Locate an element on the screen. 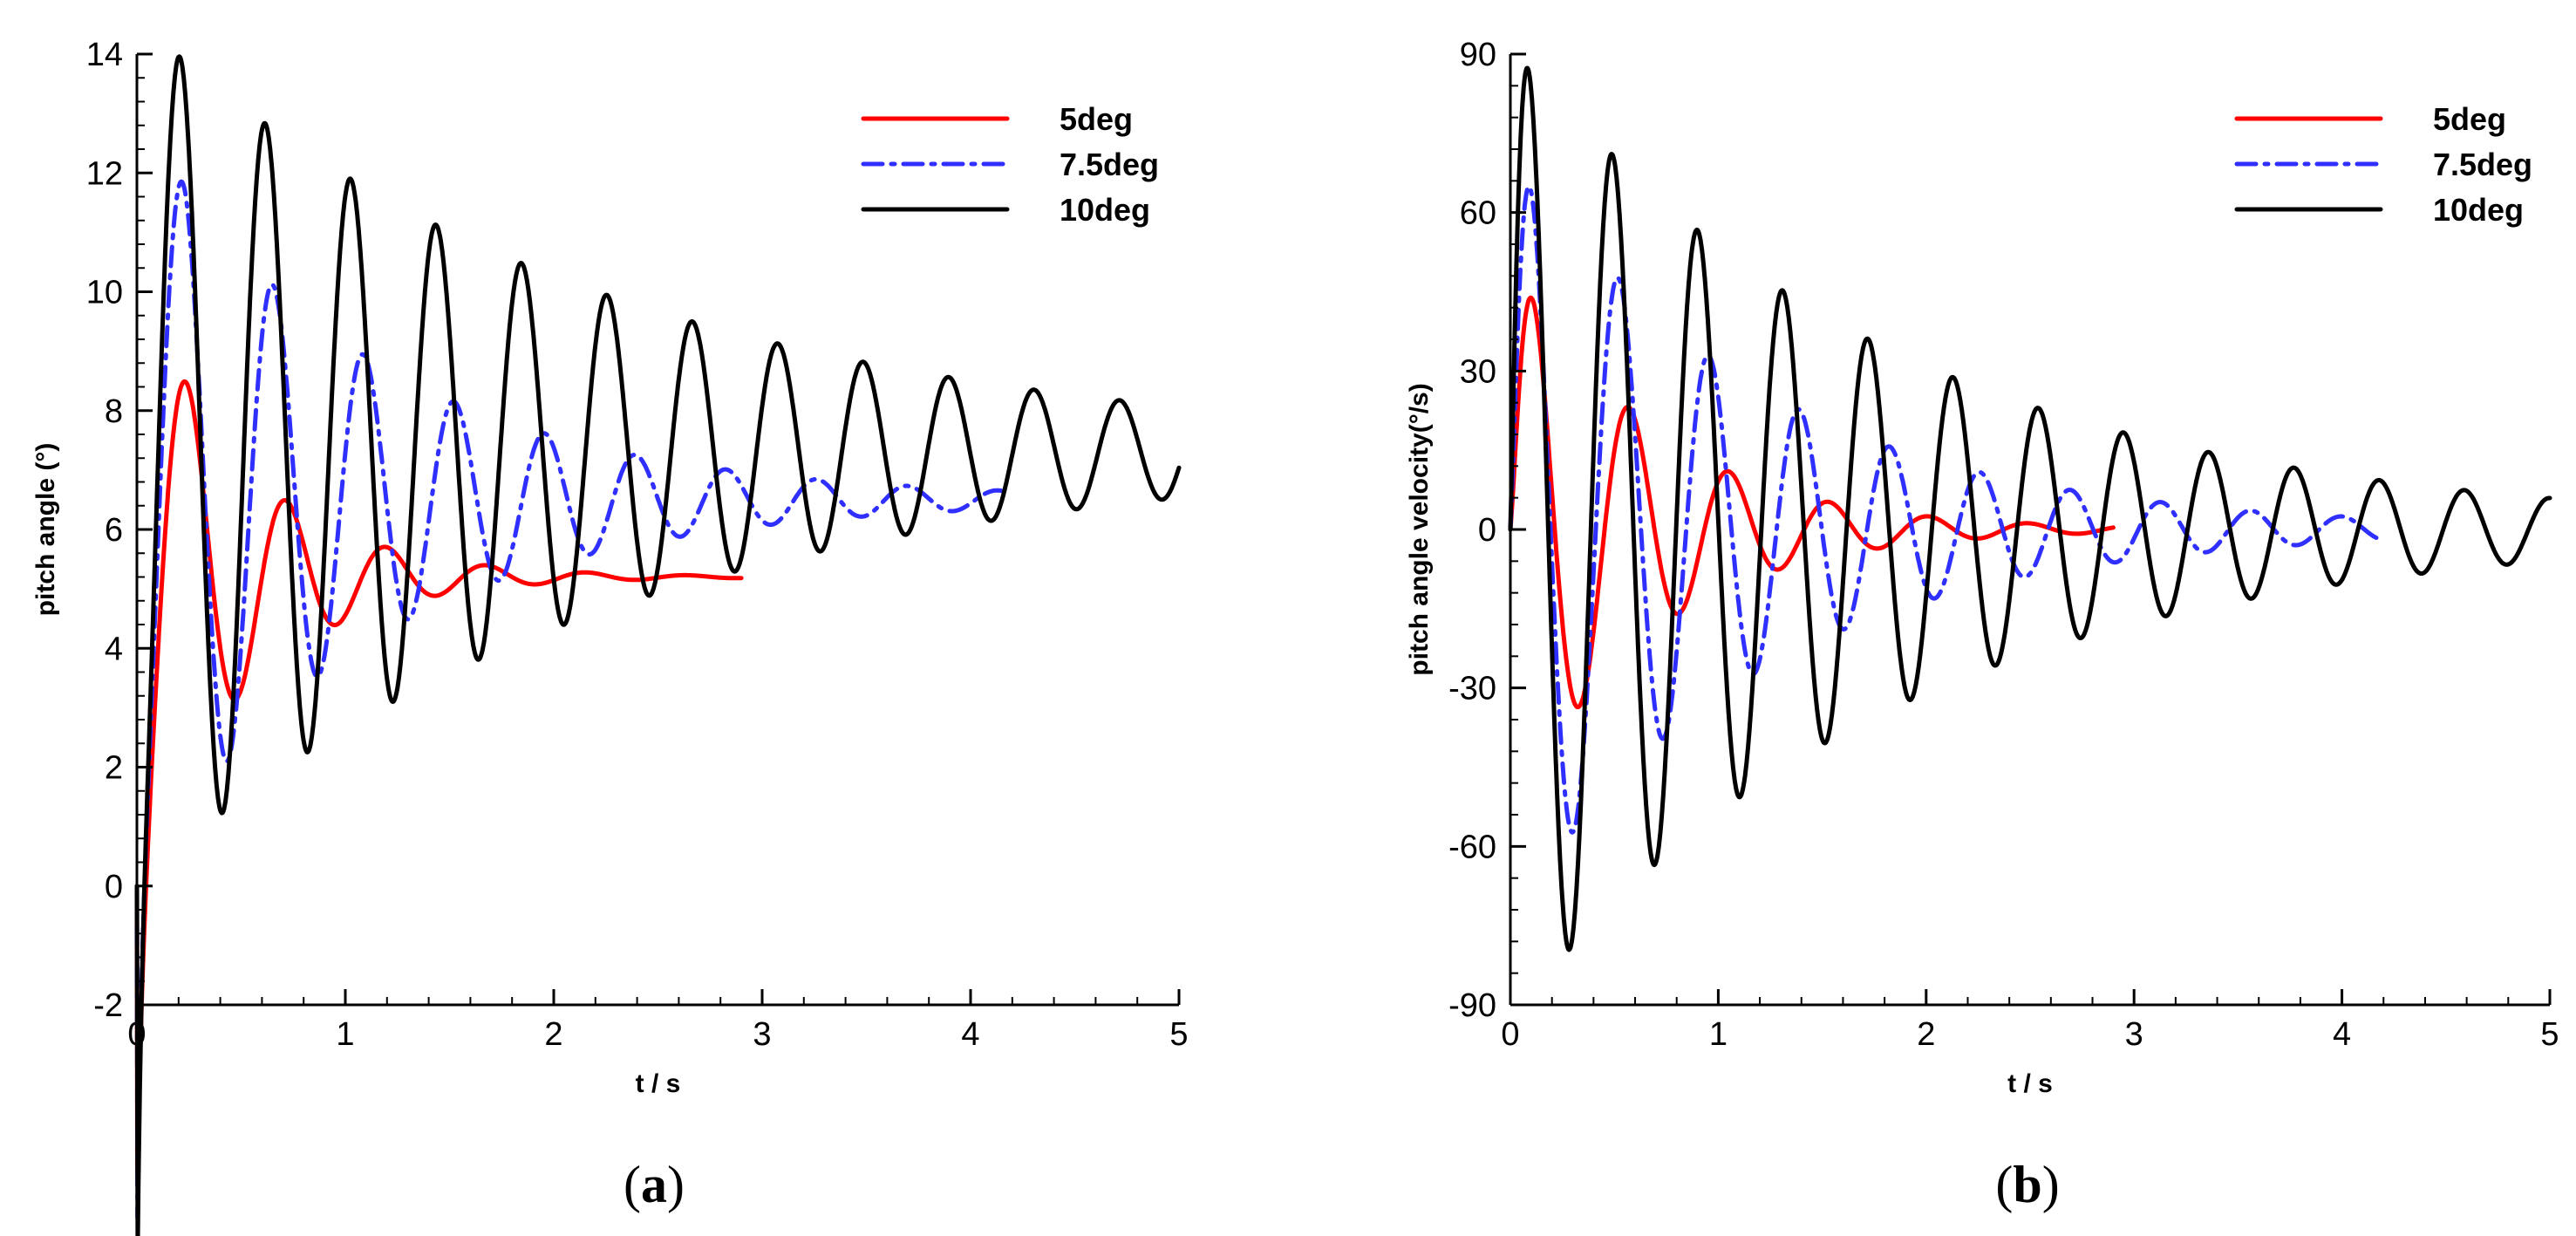  y-tick-label: 12 is located at coordinates (105, 173).